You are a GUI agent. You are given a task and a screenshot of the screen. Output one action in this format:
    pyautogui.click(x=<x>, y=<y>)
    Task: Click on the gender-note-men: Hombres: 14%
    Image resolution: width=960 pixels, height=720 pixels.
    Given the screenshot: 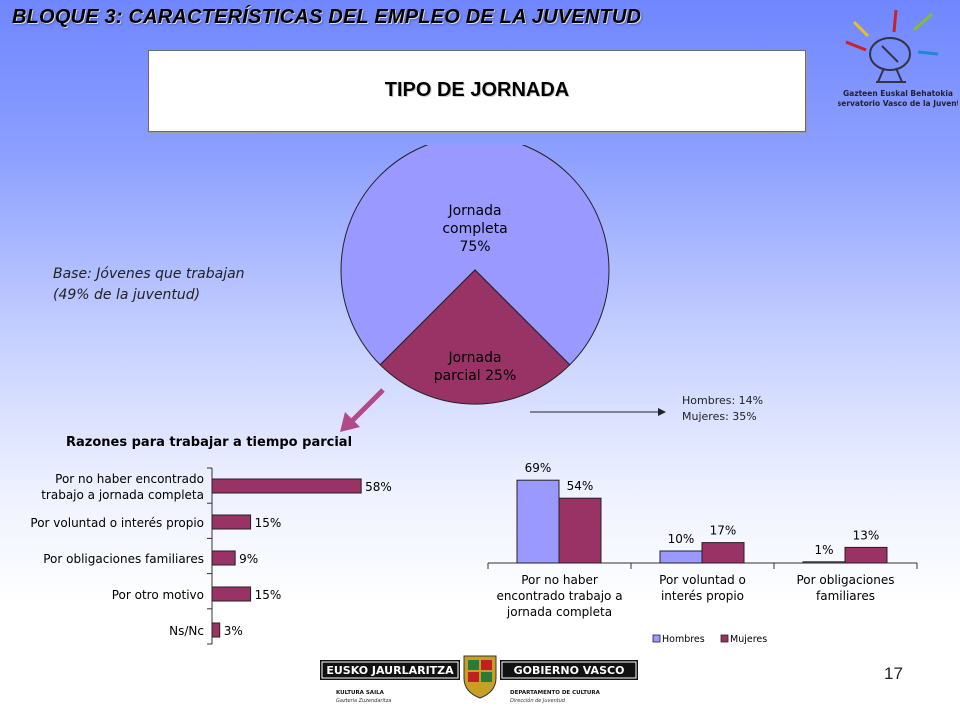 What is the action you would take?
    pyautogui.click(x=723, y=400)
    